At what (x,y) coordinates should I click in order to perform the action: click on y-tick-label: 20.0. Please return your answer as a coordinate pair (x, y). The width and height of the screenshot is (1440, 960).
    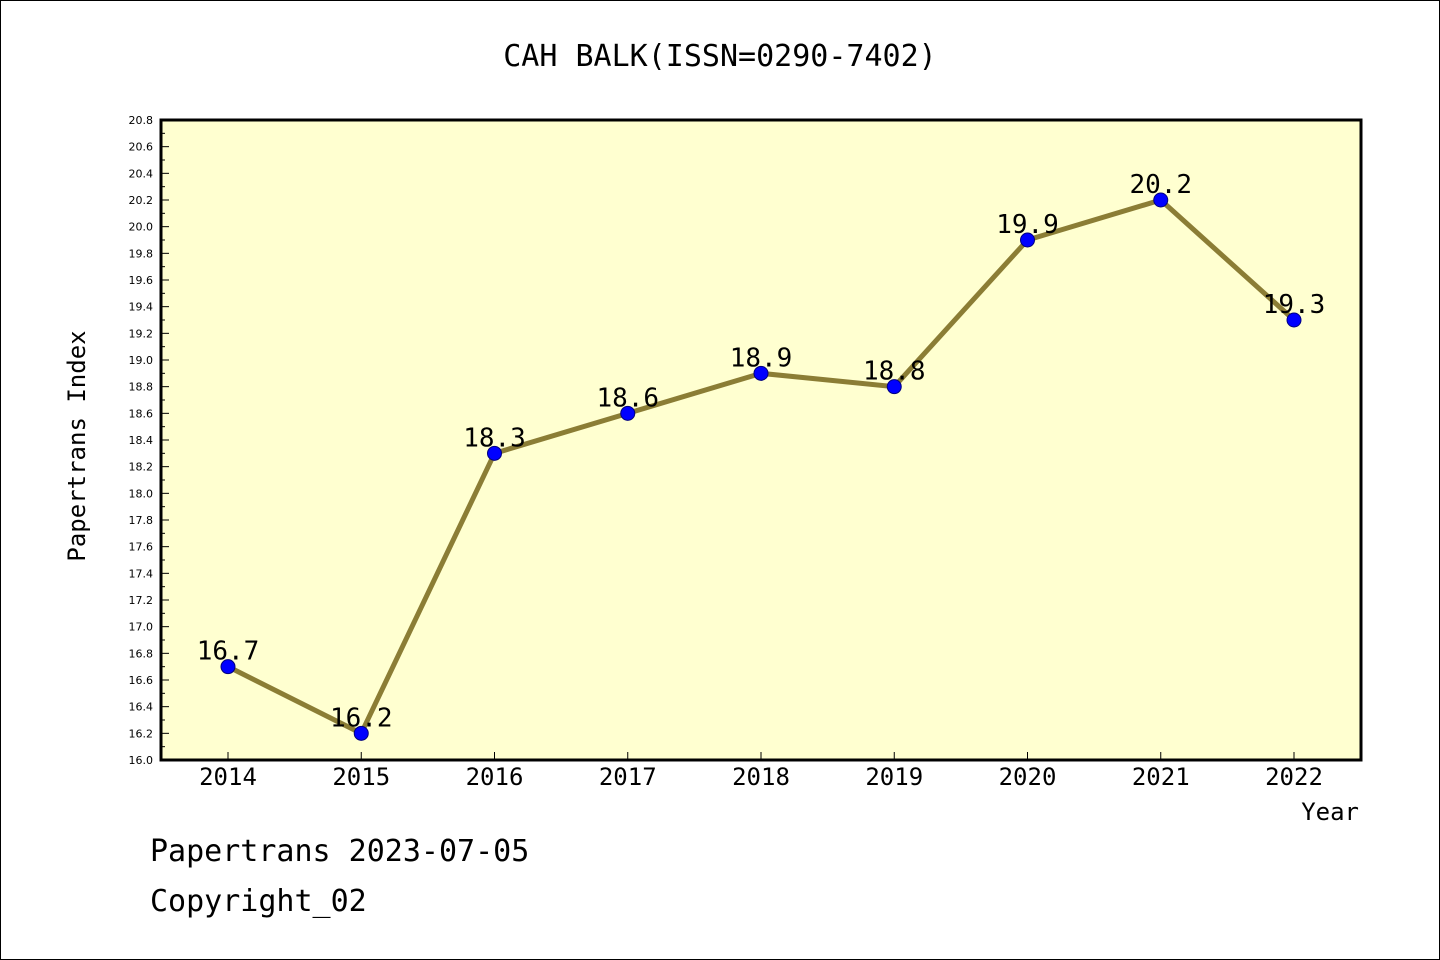
    Looking at the image, I should click on (141, 227).